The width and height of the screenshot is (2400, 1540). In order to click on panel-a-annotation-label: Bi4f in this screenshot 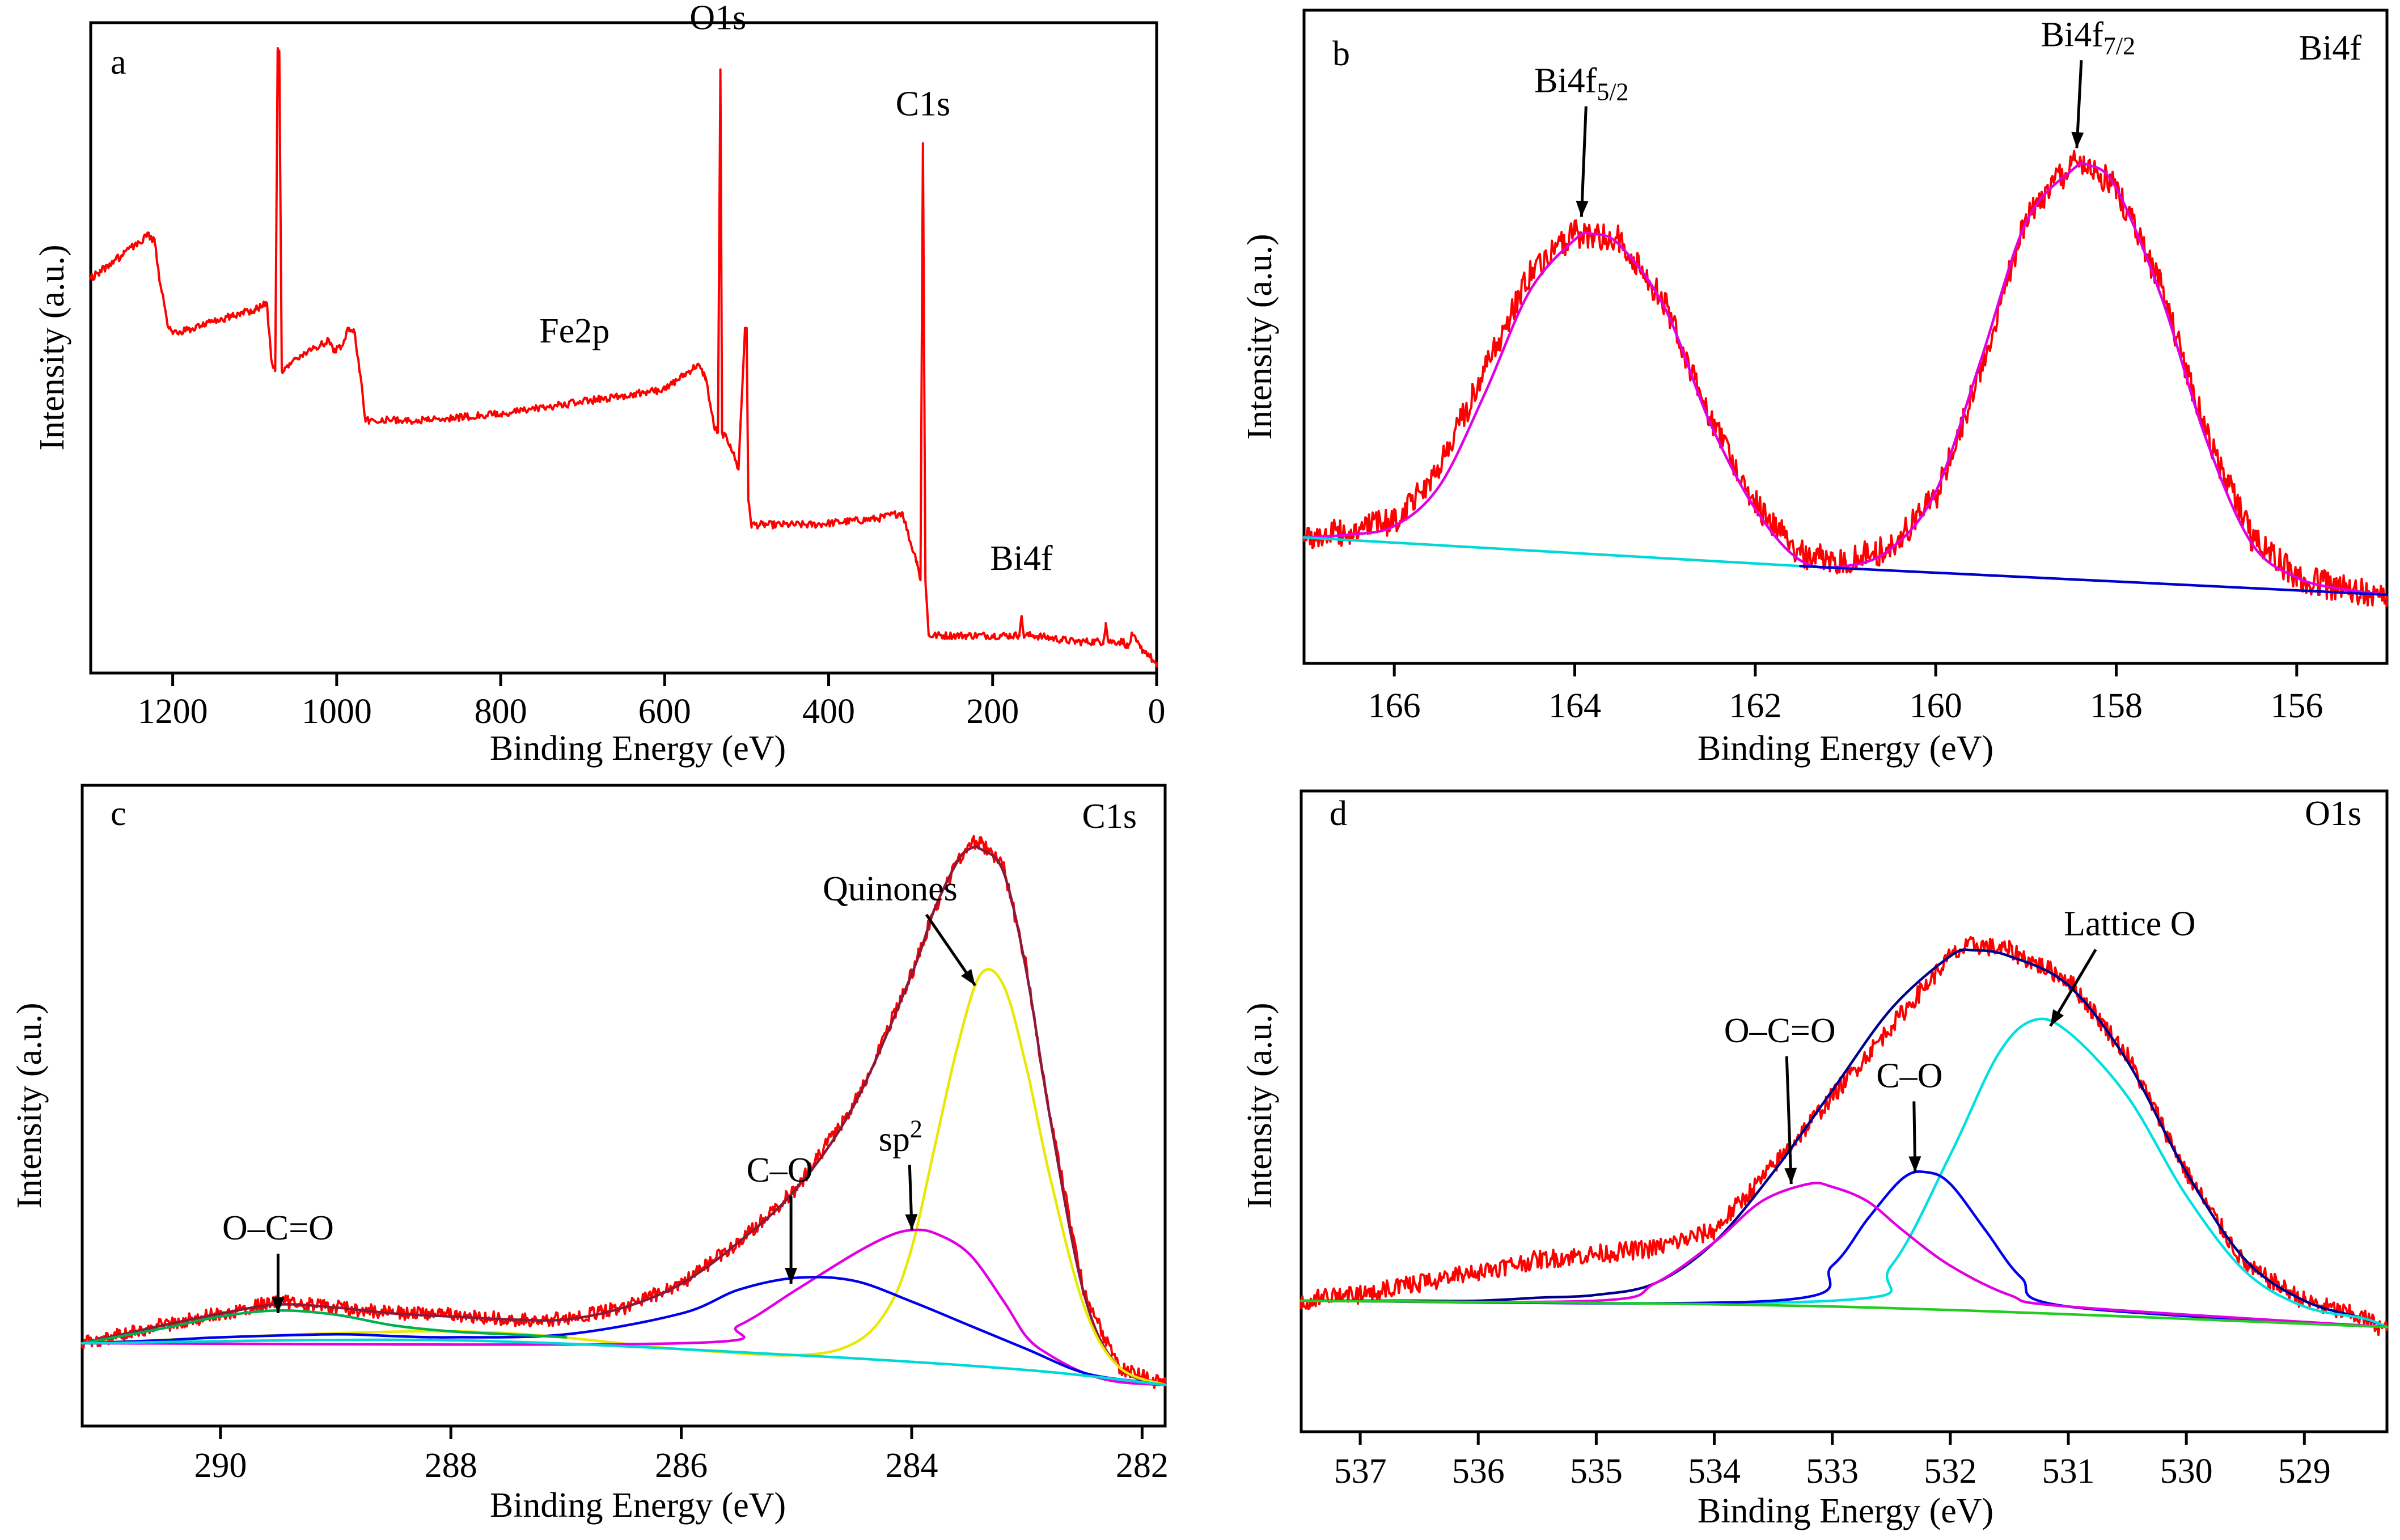, I will do `click(1021, 558)`.